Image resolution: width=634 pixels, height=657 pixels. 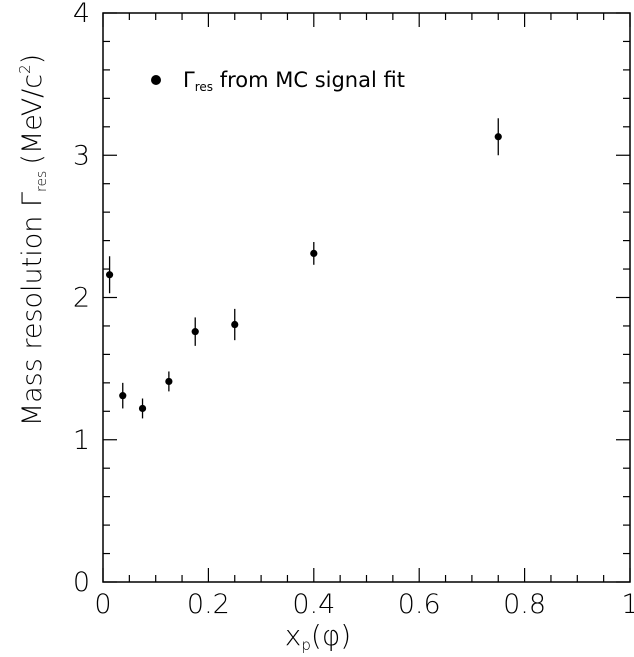 What do you see at coordinates (42, 181) in the screenshot?
I see `y-axis-title-sub: res` at bounding box center [42, 181].